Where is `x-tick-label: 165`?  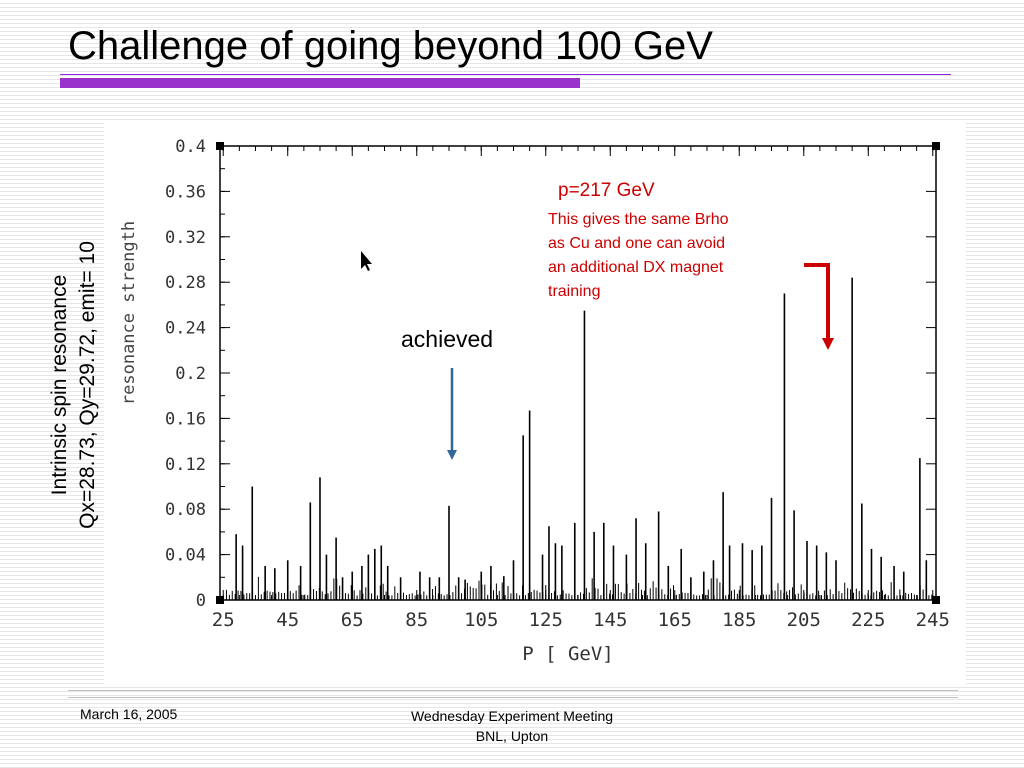
x-tick-label: 165 is located at coordinates (675, 620).